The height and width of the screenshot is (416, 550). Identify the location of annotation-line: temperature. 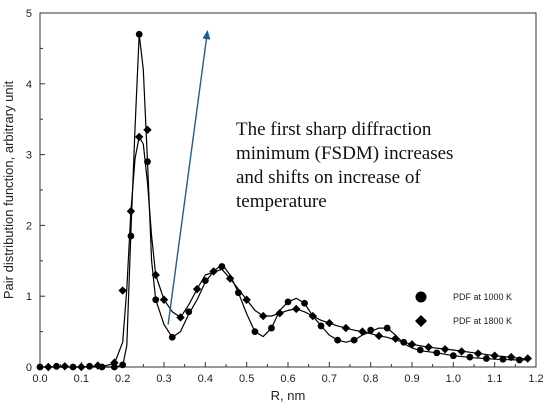
(281, 201).